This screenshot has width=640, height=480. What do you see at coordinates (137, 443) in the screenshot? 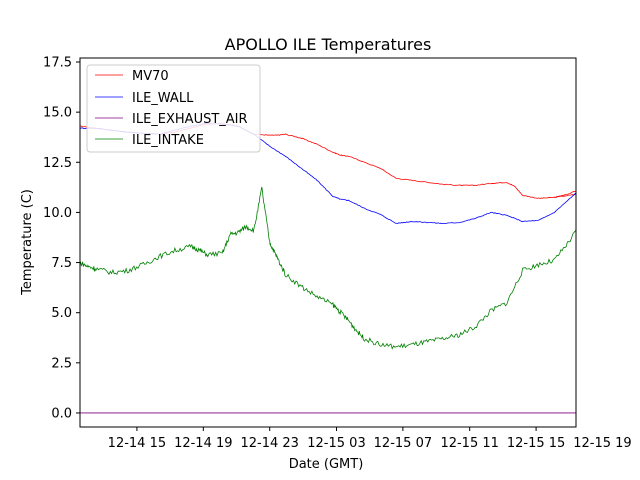
I see `x-tick-label: 12-14 15` at bounding box center [137, 443].